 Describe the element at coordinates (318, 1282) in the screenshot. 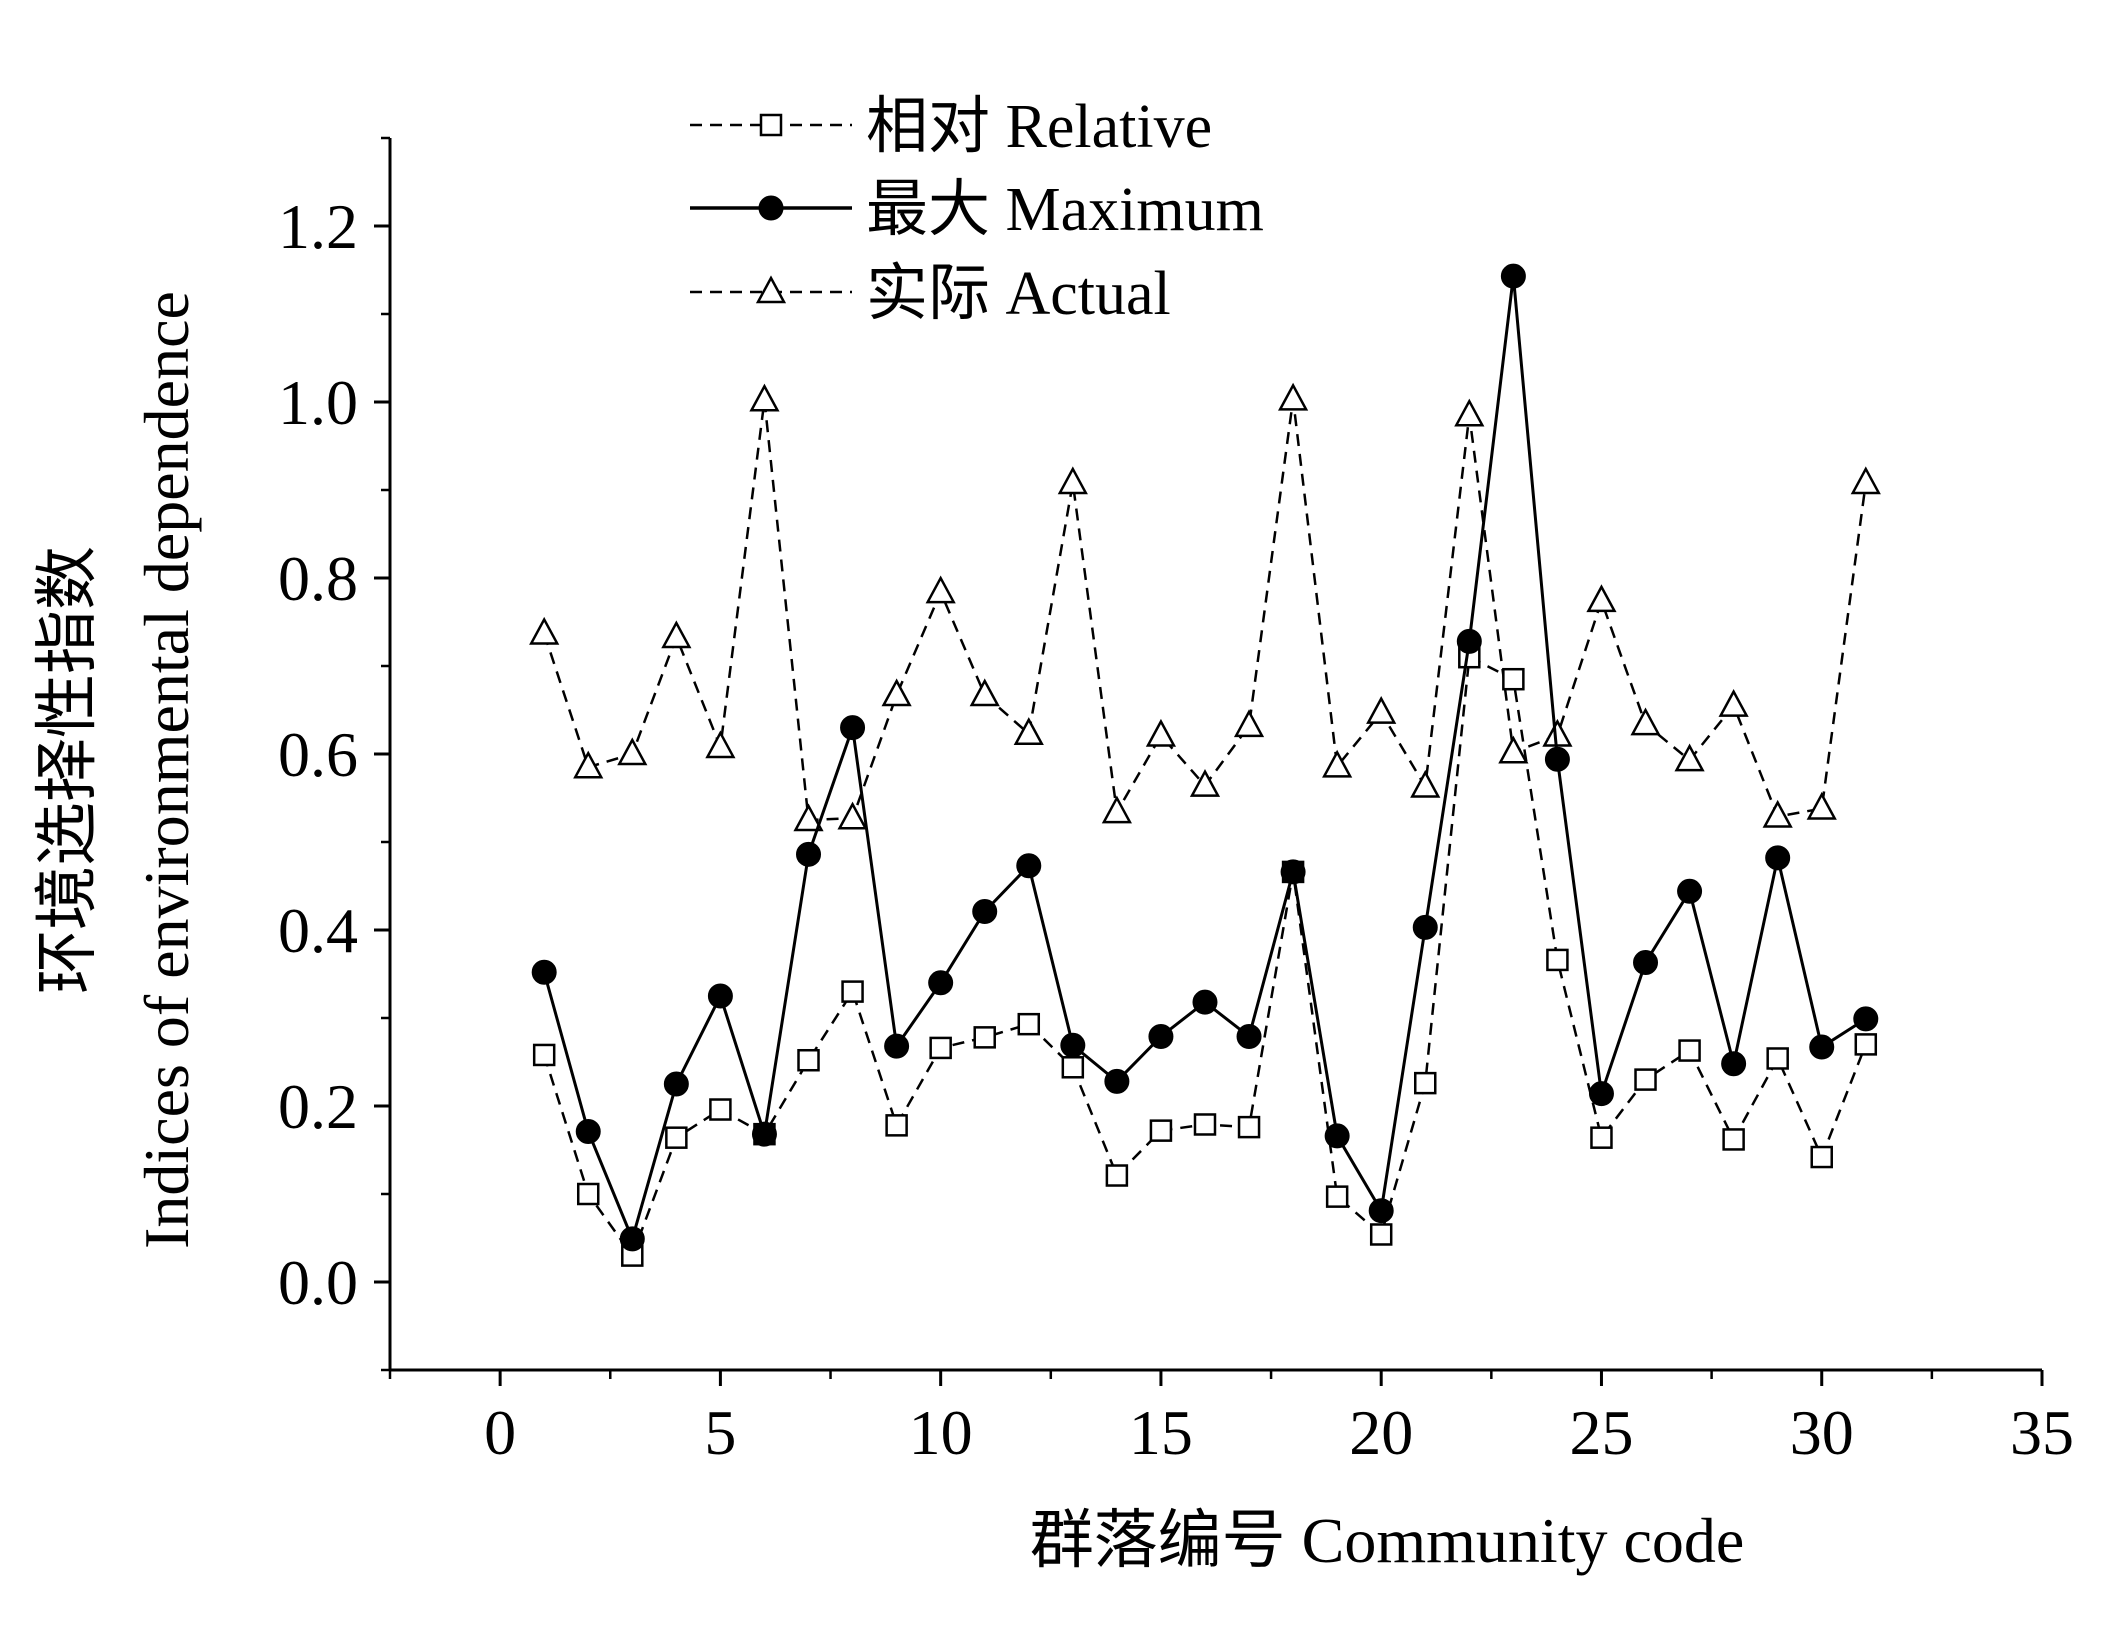

I see `y-tick-label: 0.0` at that location.